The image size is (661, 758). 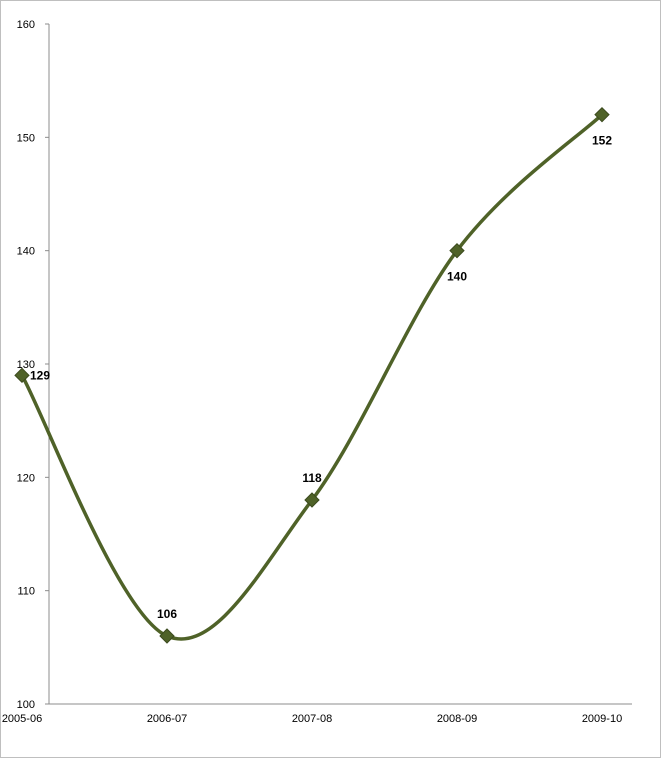 I want to click on y-tick-label: 100, so click(x=26, y=705).